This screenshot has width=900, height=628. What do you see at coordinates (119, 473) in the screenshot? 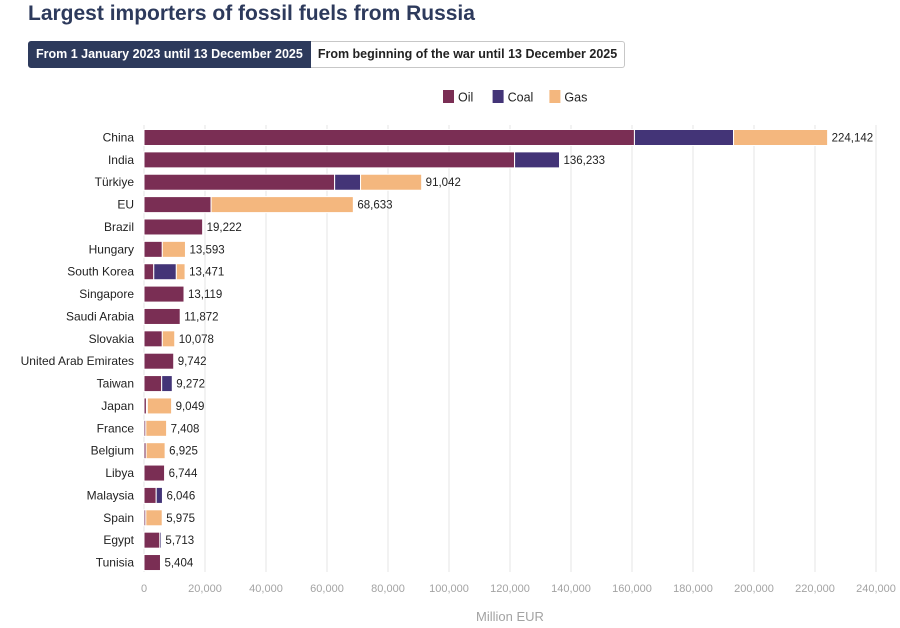
I see `category-label: Libya` at bounding box center [119, 473].